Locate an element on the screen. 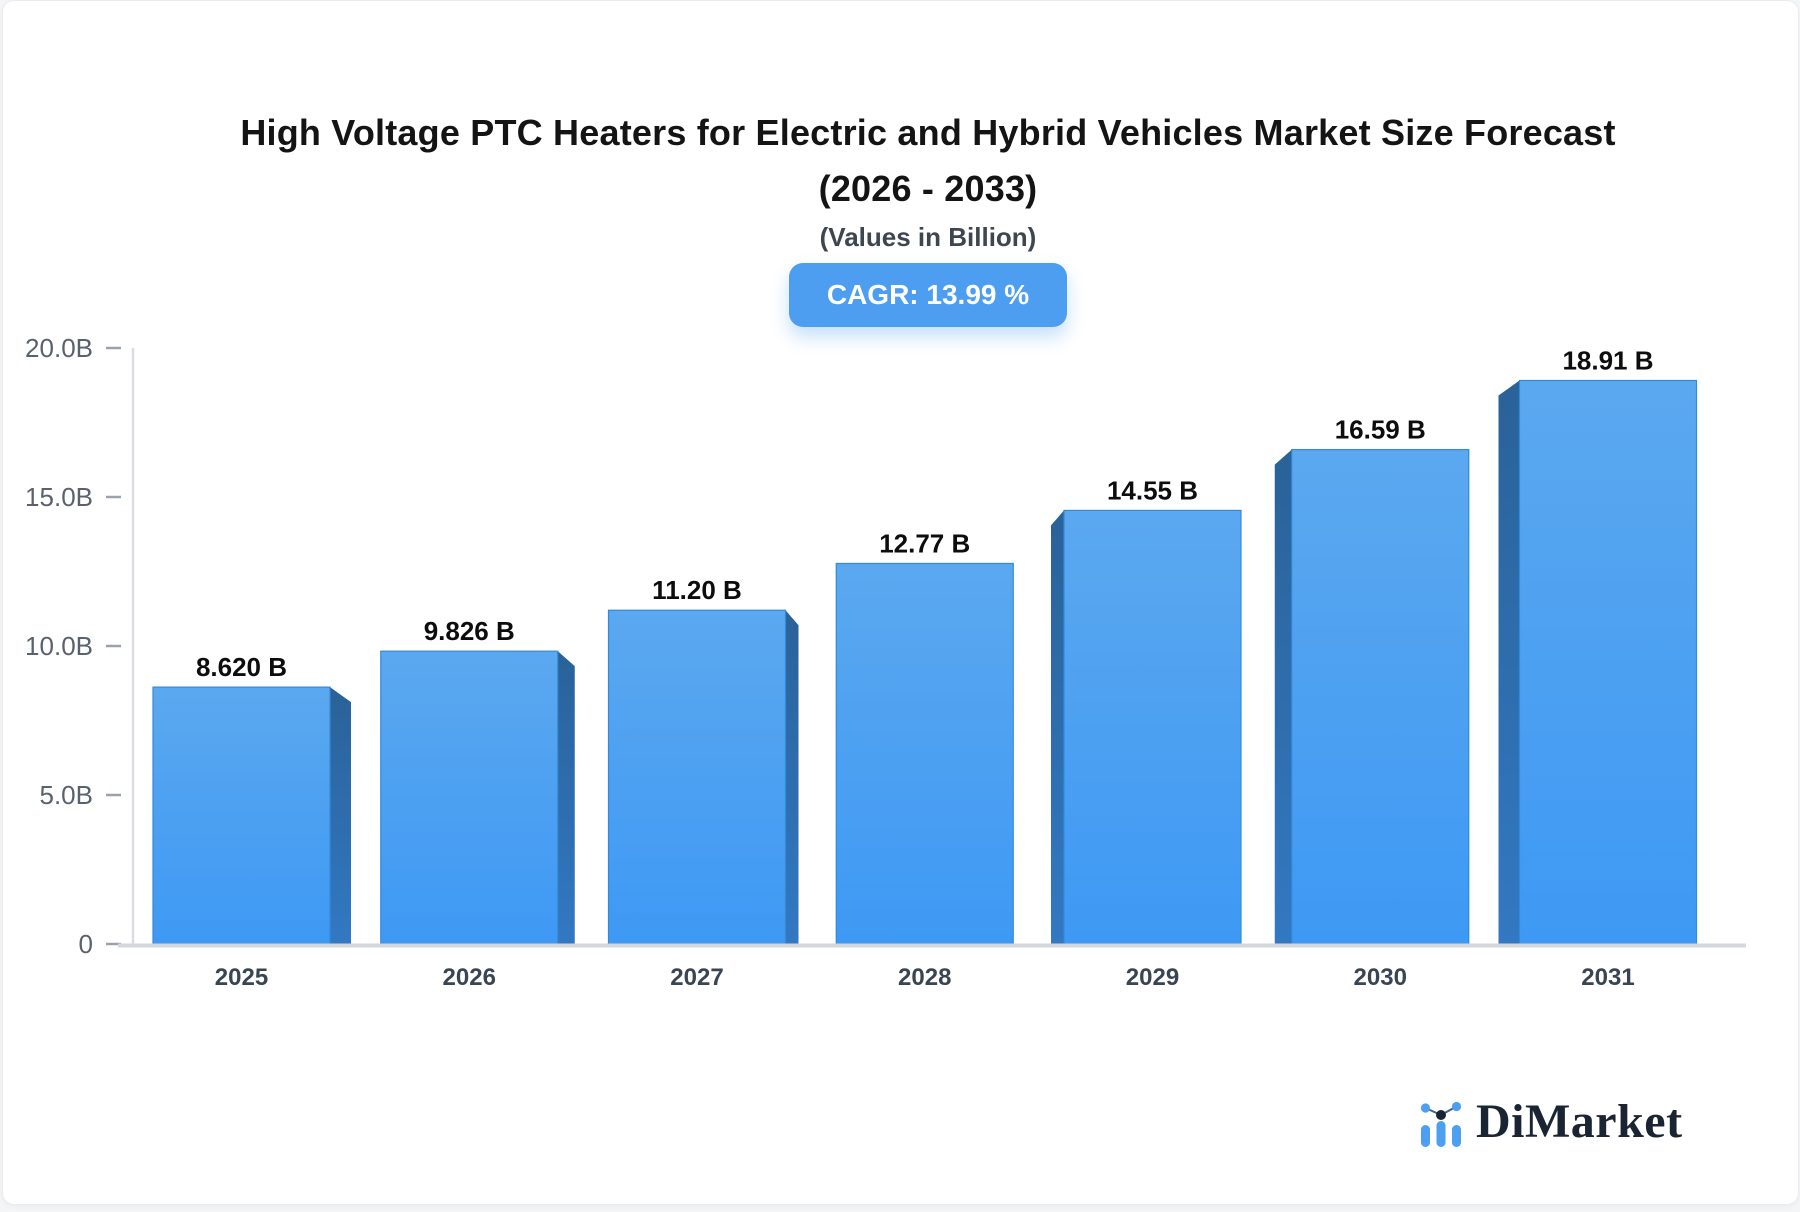 The width and height of the screenshot is (1800, 1212). x-axis-label: 2029 is located at coordinates (1152, 977).